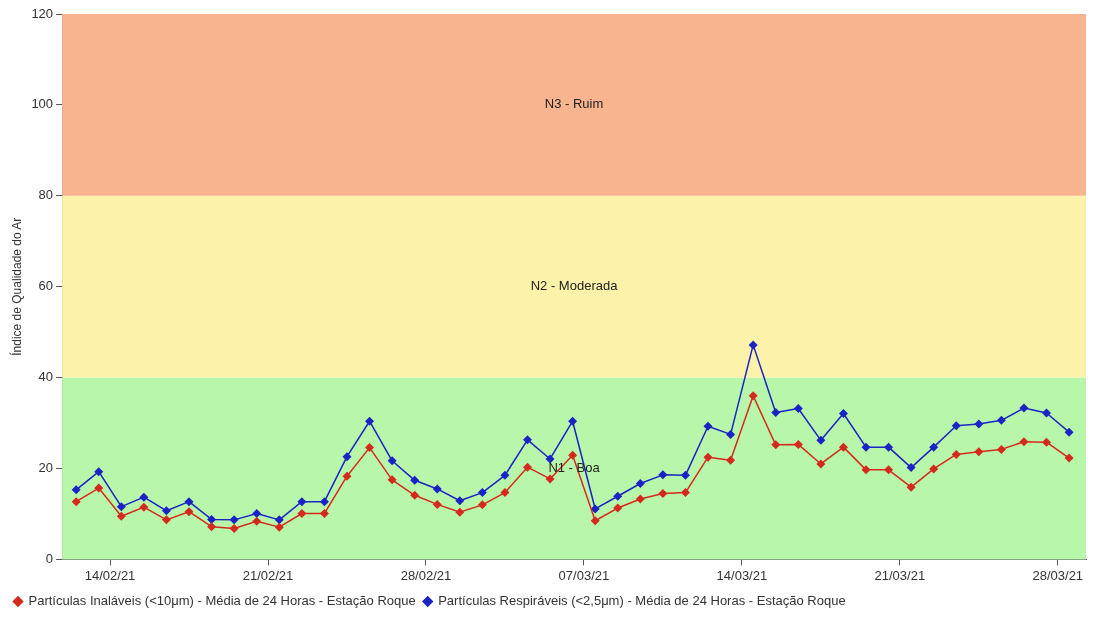 This screenshot has width=1094, height=626. I want to click on y-tick-label: 0, so click(49, 558).